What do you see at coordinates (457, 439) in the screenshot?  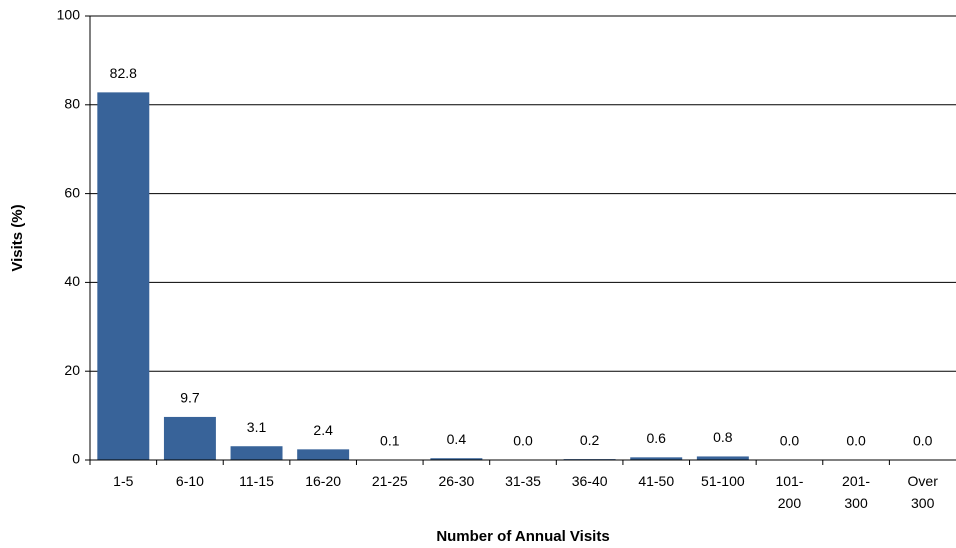 I see `value-label: 0.4` at bounding box center [457, 439].